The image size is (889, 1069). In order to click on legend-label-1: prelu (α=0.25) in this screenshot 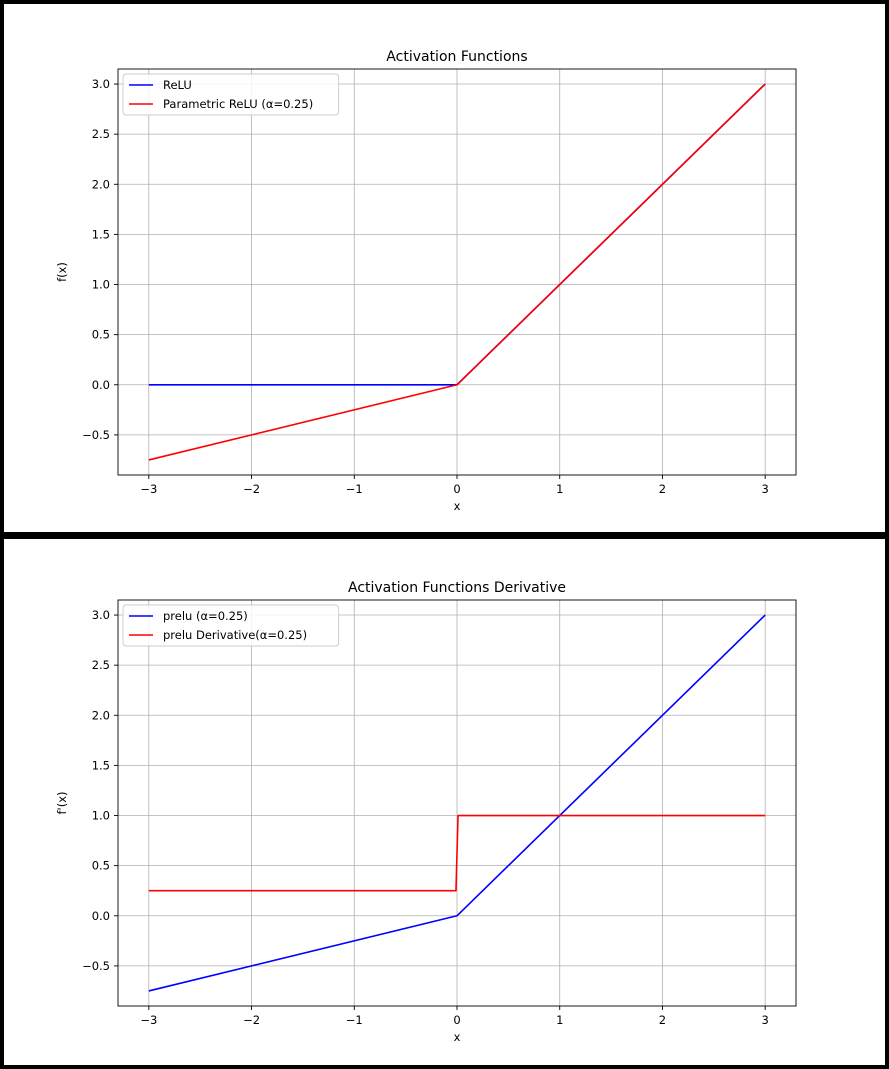, I will do `click(205, 616)`.